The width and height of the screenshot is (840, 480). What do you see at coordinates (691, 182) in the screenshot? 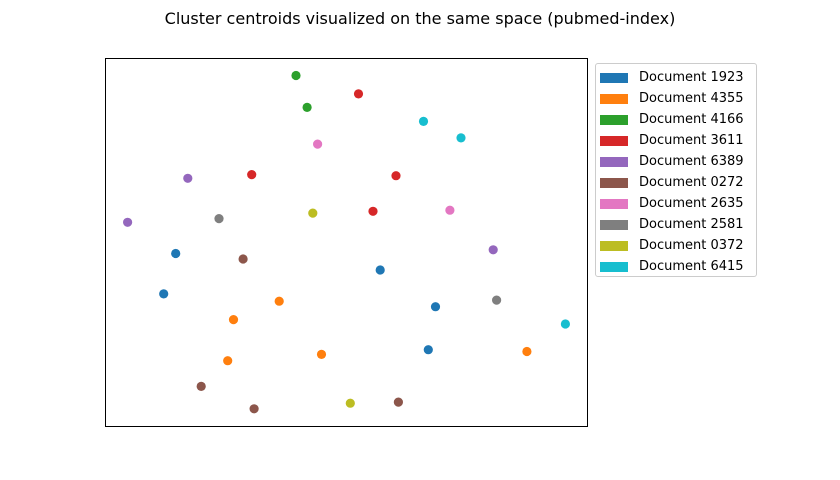
I see `legend-label: Document 0272` at bounding box center [691, 182].